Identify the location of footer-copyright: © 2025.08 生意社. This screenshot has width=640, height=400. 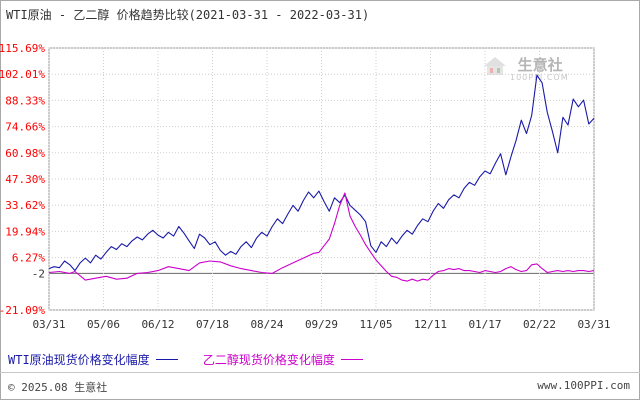
(58, 387).